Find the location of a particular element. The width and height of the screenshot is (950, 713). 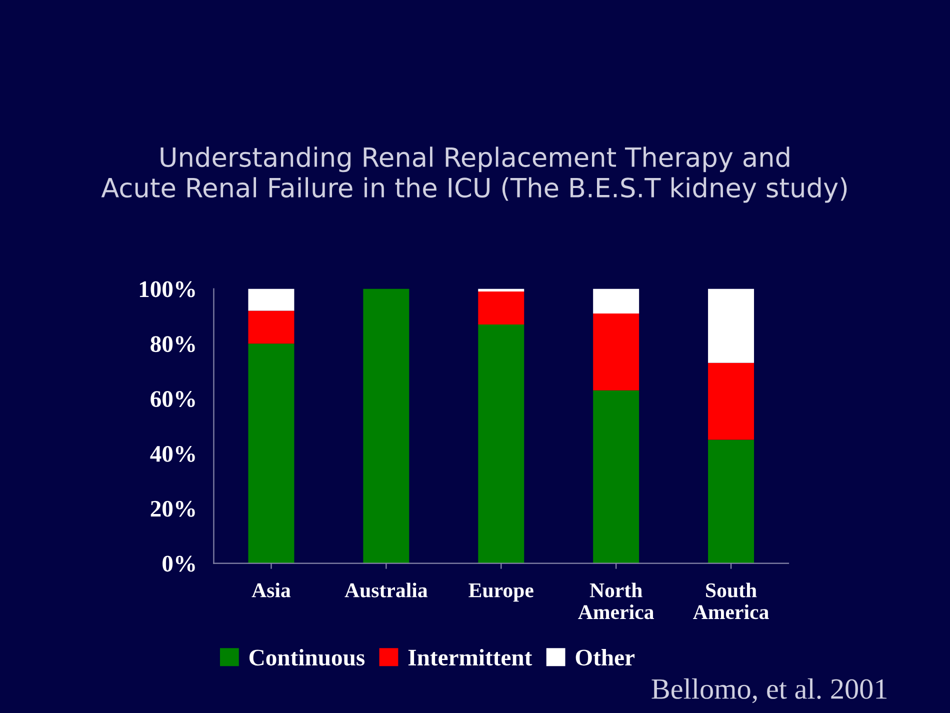

legend-label: Continuous is located at coordinates (307, 657).